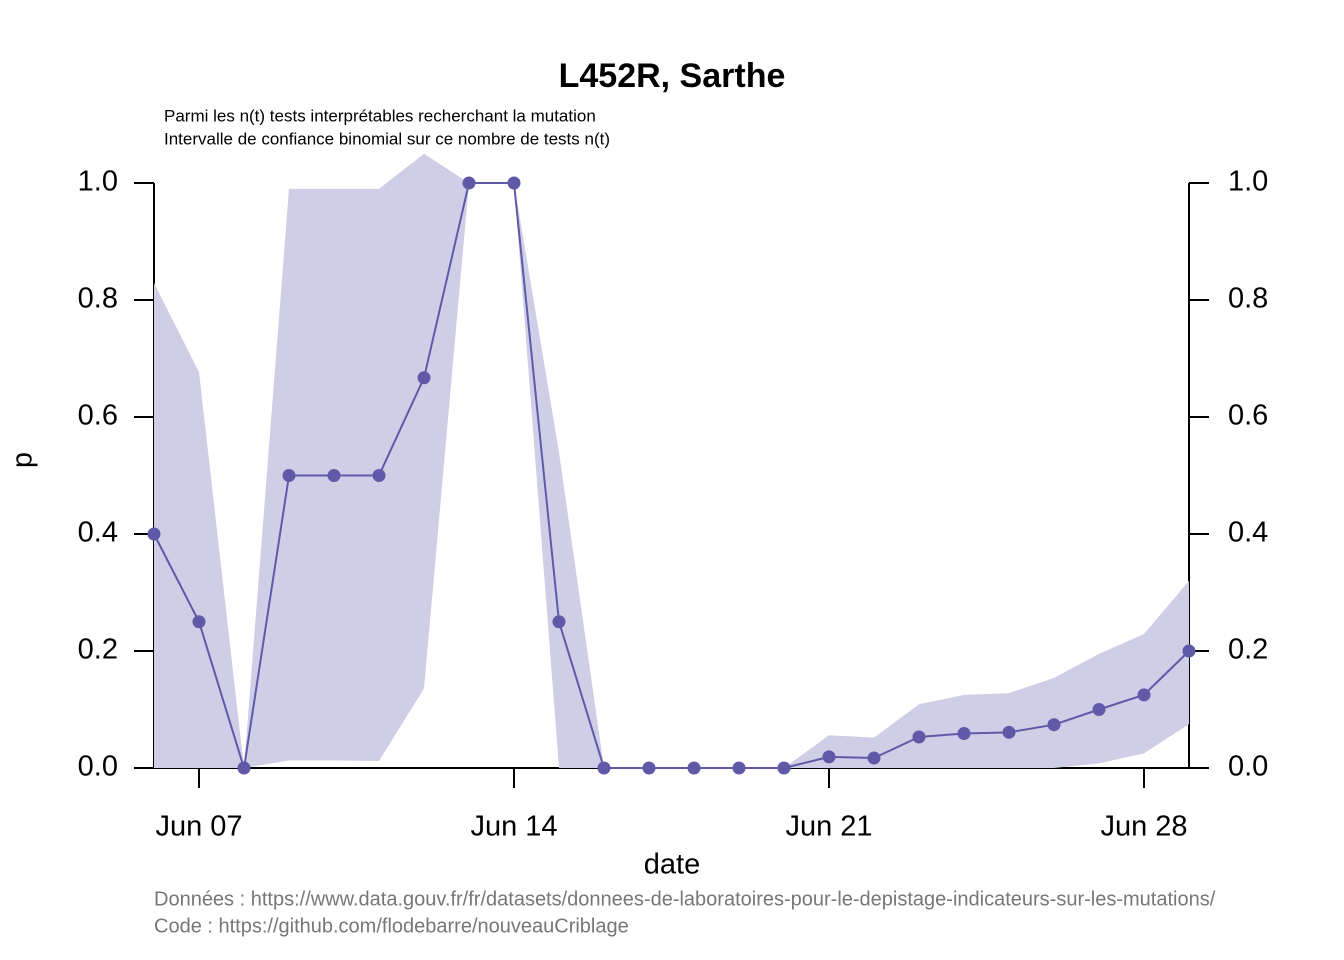  I want to click on x-axis-label: date, so click(672, 865).